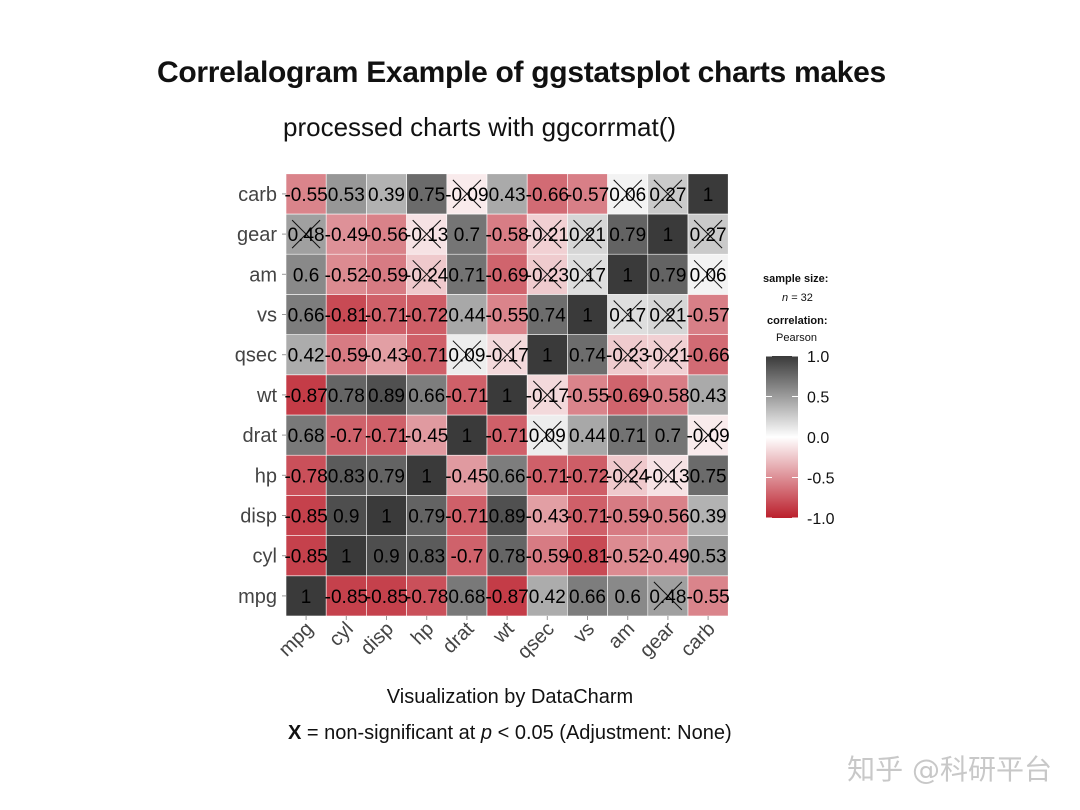 The image size is (1080, 810). What do you see at coordinates (256, 356) in the screenshot?
I see `y-tick-label: qsec` at bounding box center [256, 356].